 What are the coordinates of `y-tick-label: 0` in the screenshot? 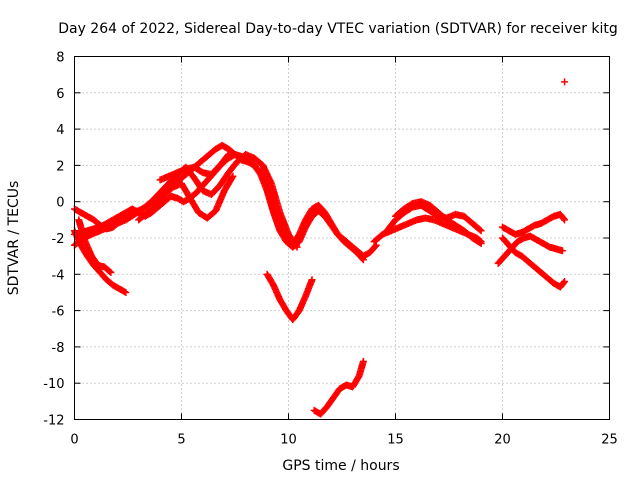 It's located at (60, 203).